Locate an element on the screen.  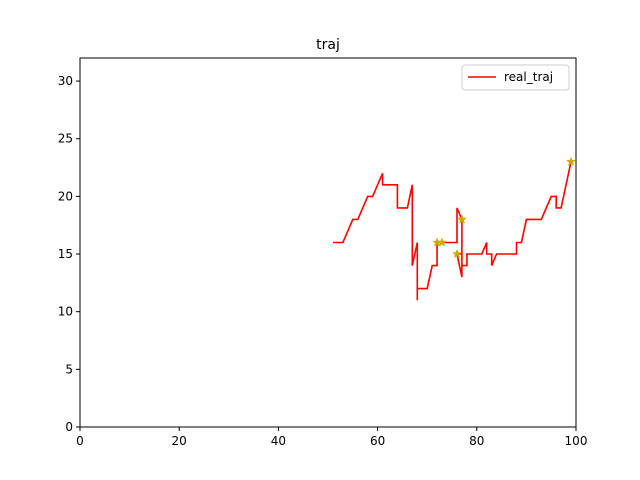
legend-label-real-traj: real_traj is located at coordinates (528, 77).